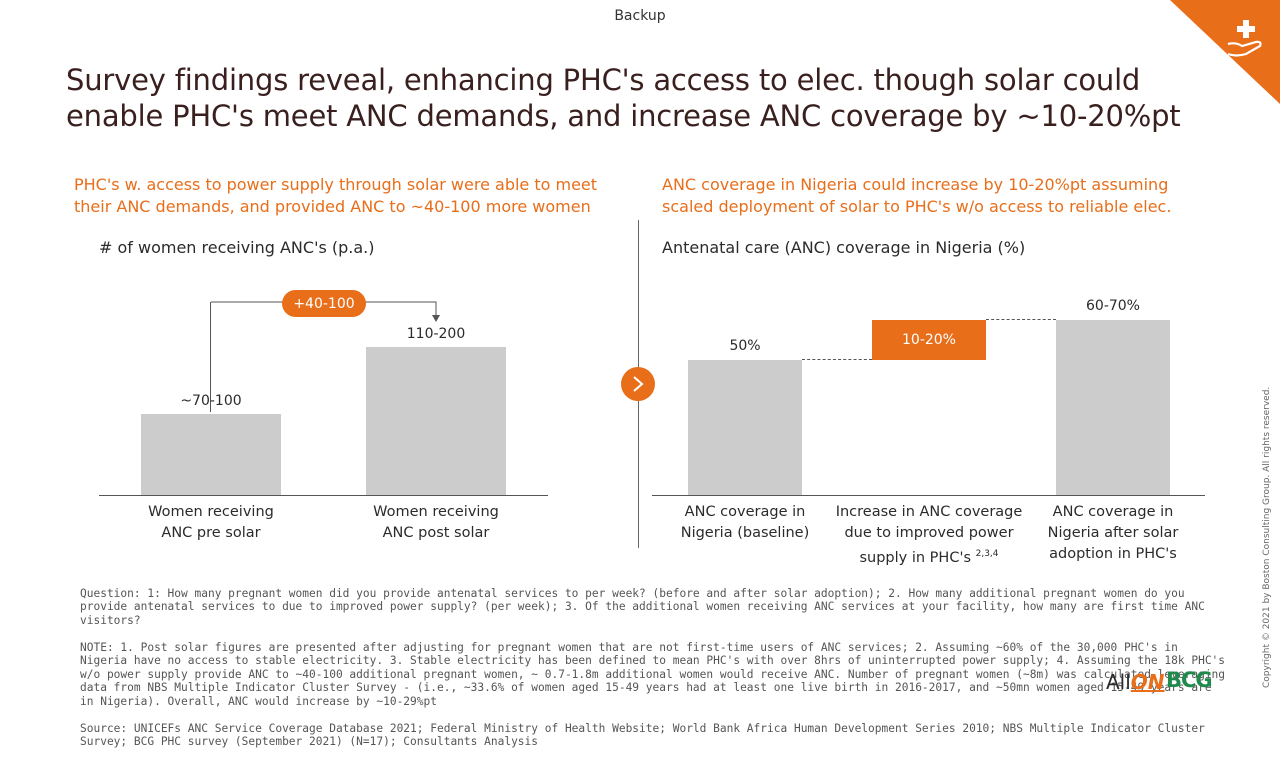 Image resolution: width=1280 pixels, height=762 pixels. I want to click on chevron-right-icon, so click(638, 384).